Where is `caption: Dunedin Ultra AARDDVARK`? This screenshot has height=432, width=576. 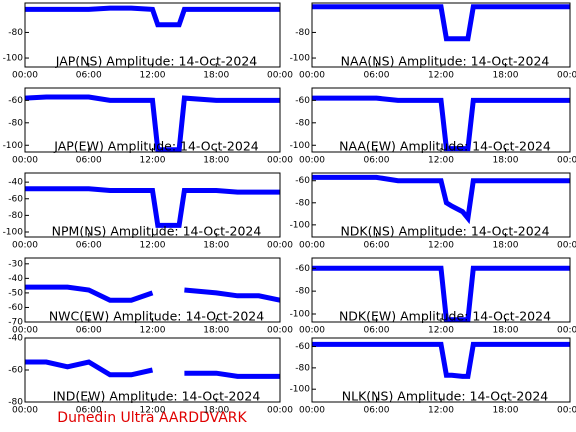 caption: Dunedin Ultra AARDDVARK is located at coordinates (152, 418).